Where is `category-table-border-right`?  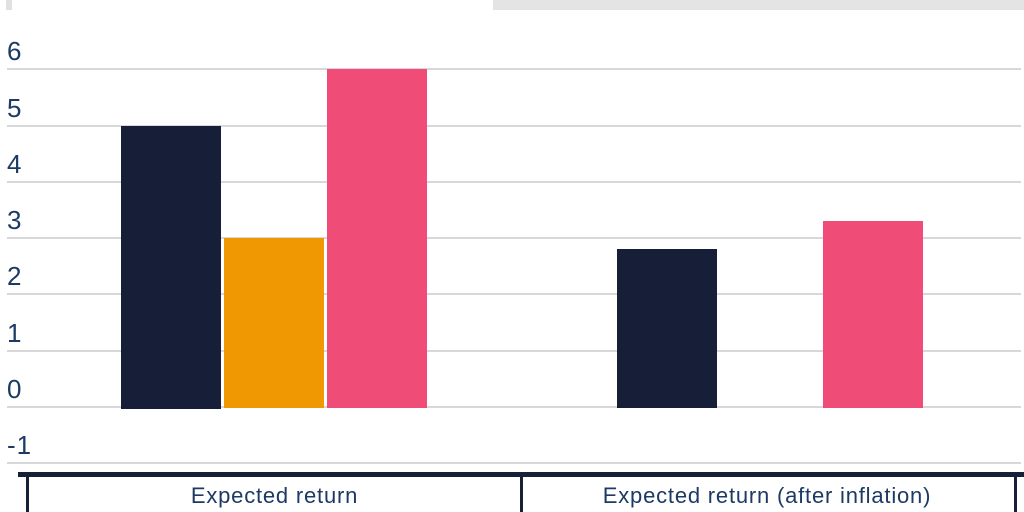
category-table-border-right is located at coordinates (1015, 492).